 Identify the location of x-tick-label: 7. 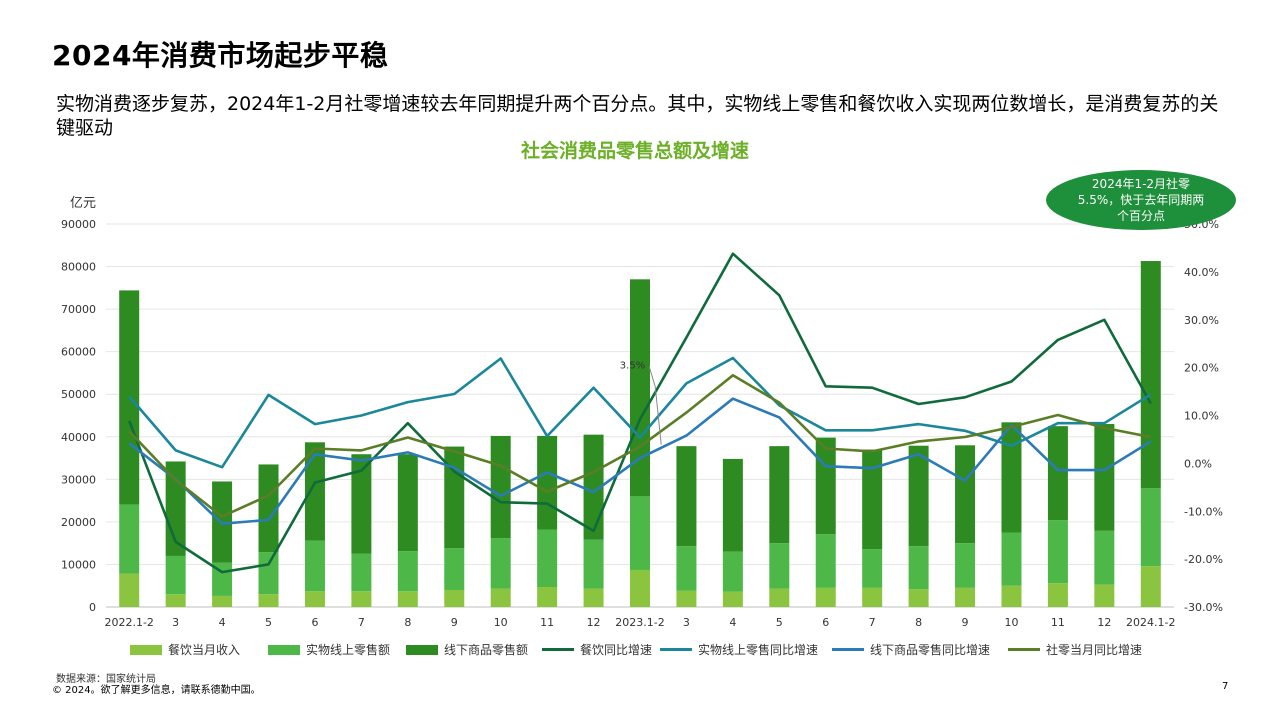
(872, 622).